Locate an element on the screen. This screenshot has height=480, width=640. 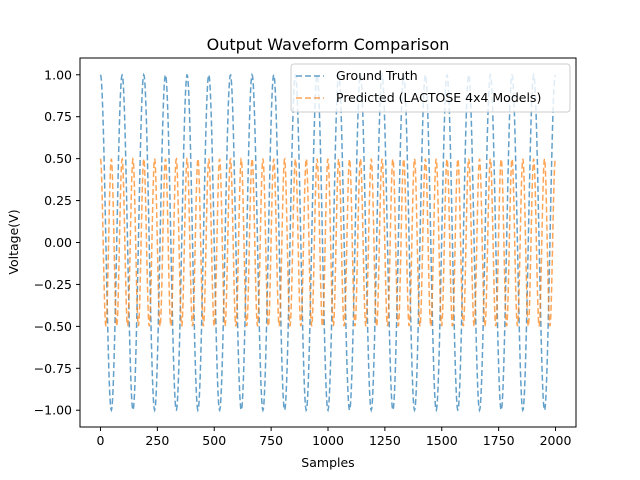
y-axis-ticks: −1.00 −0.75 −0.50 −0.25 0.00 0.25 0.50 0.75 1.00 is located at coordinates (57, 242).